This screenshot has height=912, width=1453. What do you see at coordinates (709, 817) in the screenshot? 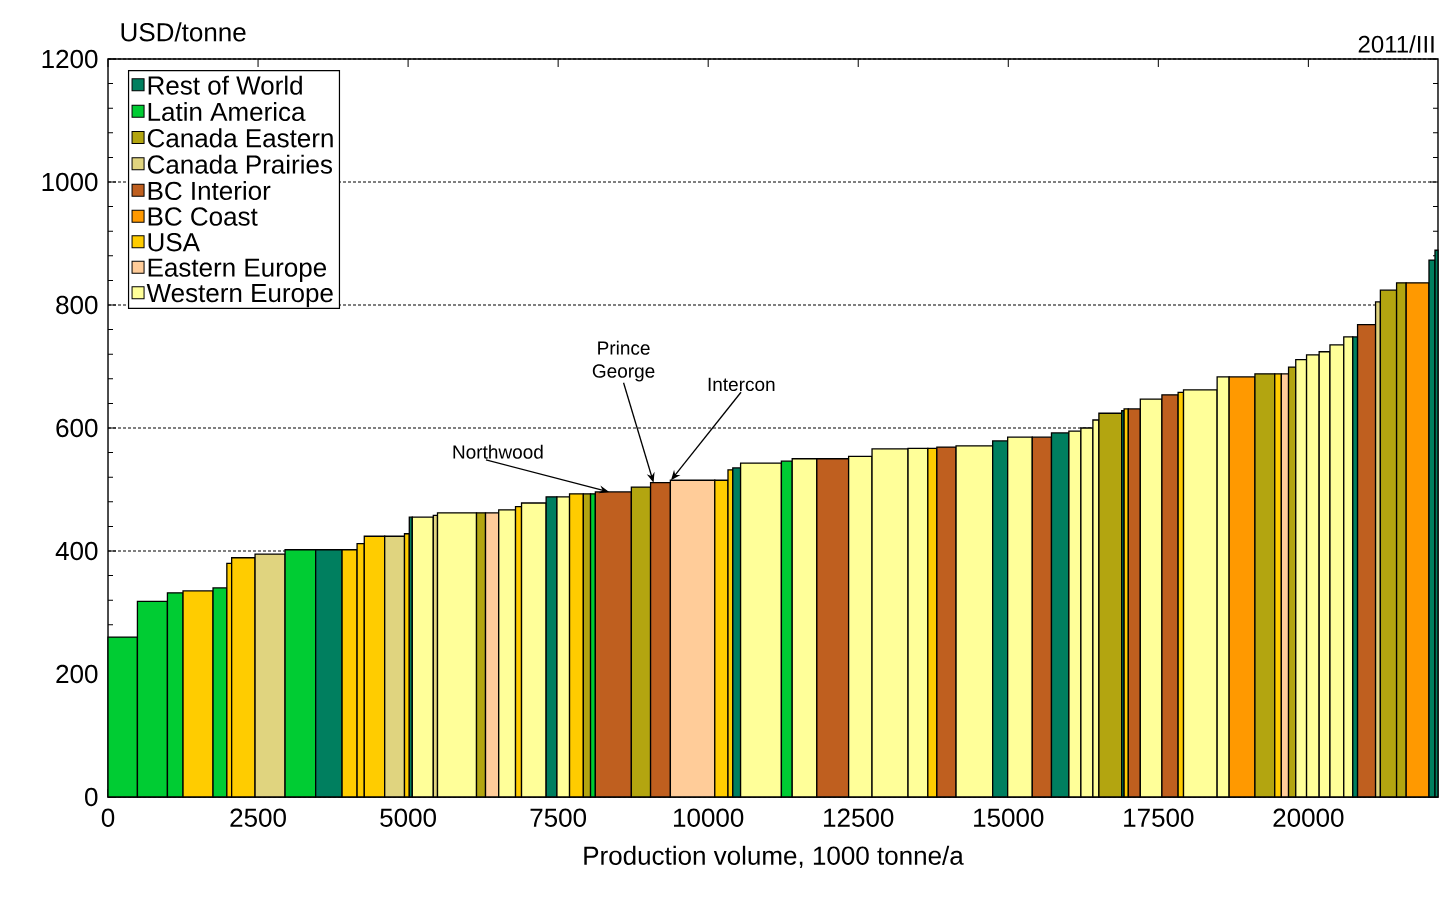
I see `x-tick-label: 10000` at bounding box center [709, 817].